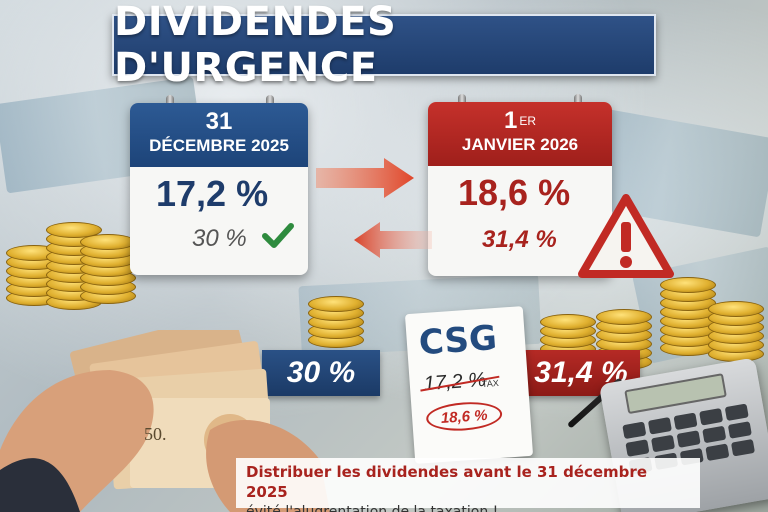  What do you see at coordinates (212, 193) in the screenshot?
I see `rate-main-december: 17,2 %` at bounding box center [212, 193].